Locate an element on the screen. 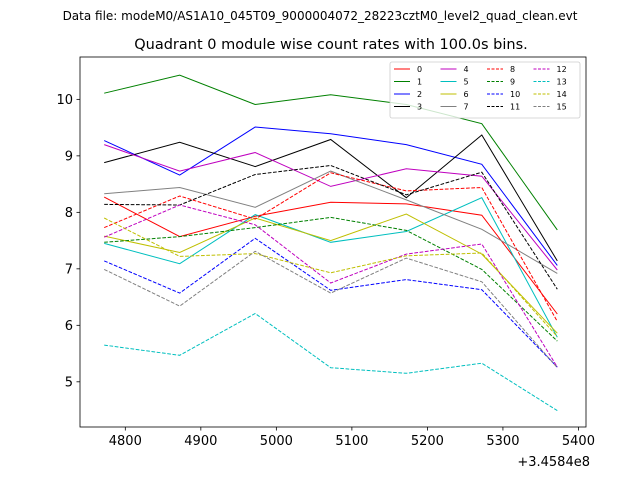 Image resolution: width=640 pixels, height=484 pixels. y-tick-label: 6 is located at coordinates (69, 326).